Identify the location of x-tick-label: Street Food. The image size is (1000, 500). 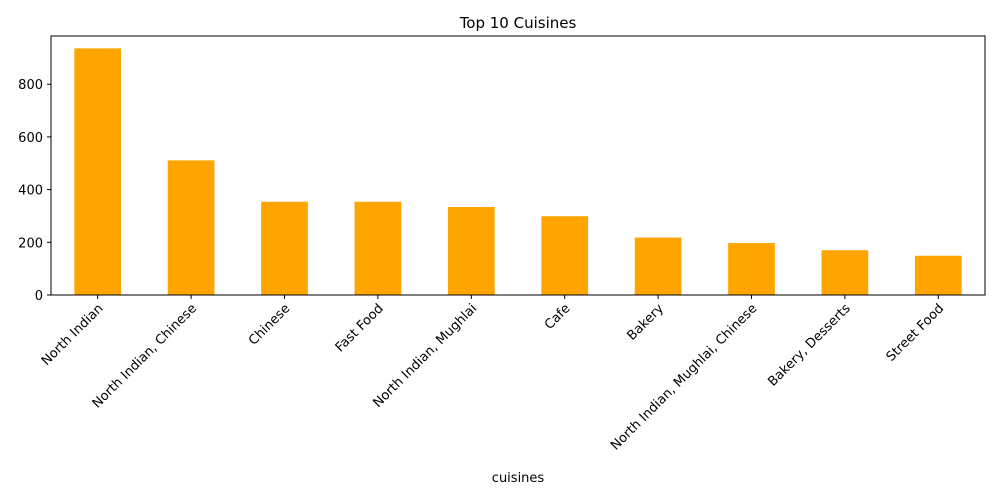
(916, 333).